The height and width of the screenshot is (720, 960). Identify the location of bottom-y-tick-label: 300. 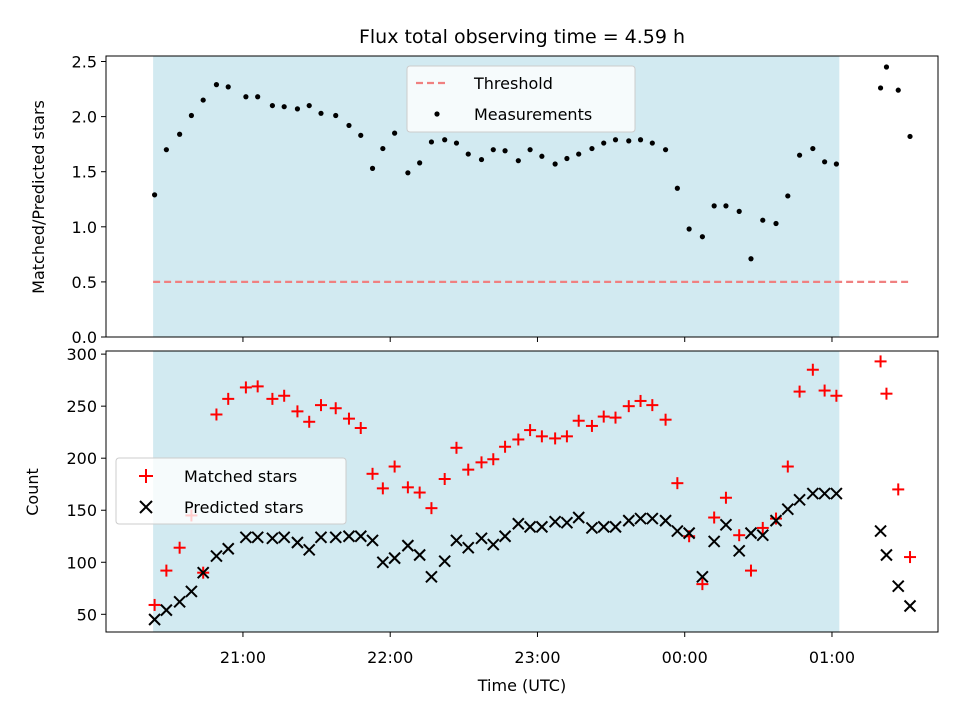
(81, 354).